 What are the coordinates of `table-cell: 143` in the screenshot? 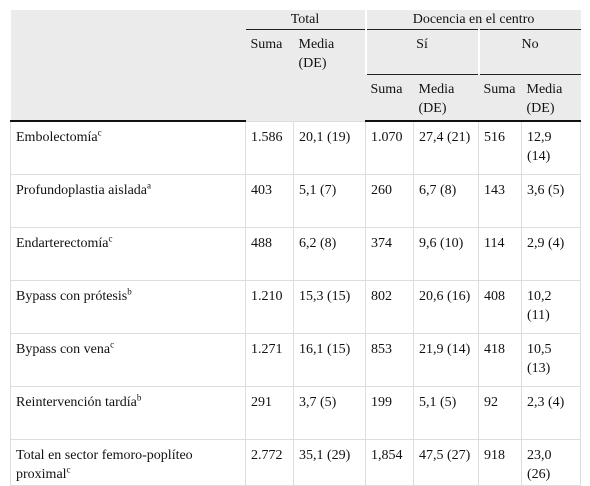 It's located at (500, 201).